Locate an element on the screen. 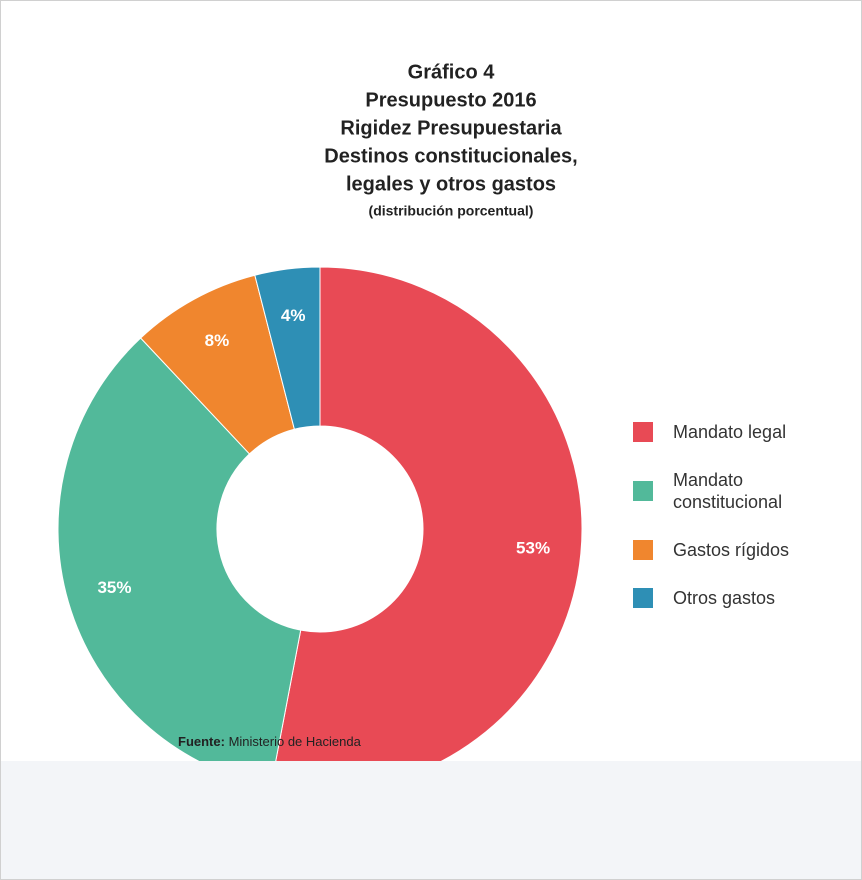  source: Fuente: Ministerio de Hacienda is located at coordinates (269, 741).